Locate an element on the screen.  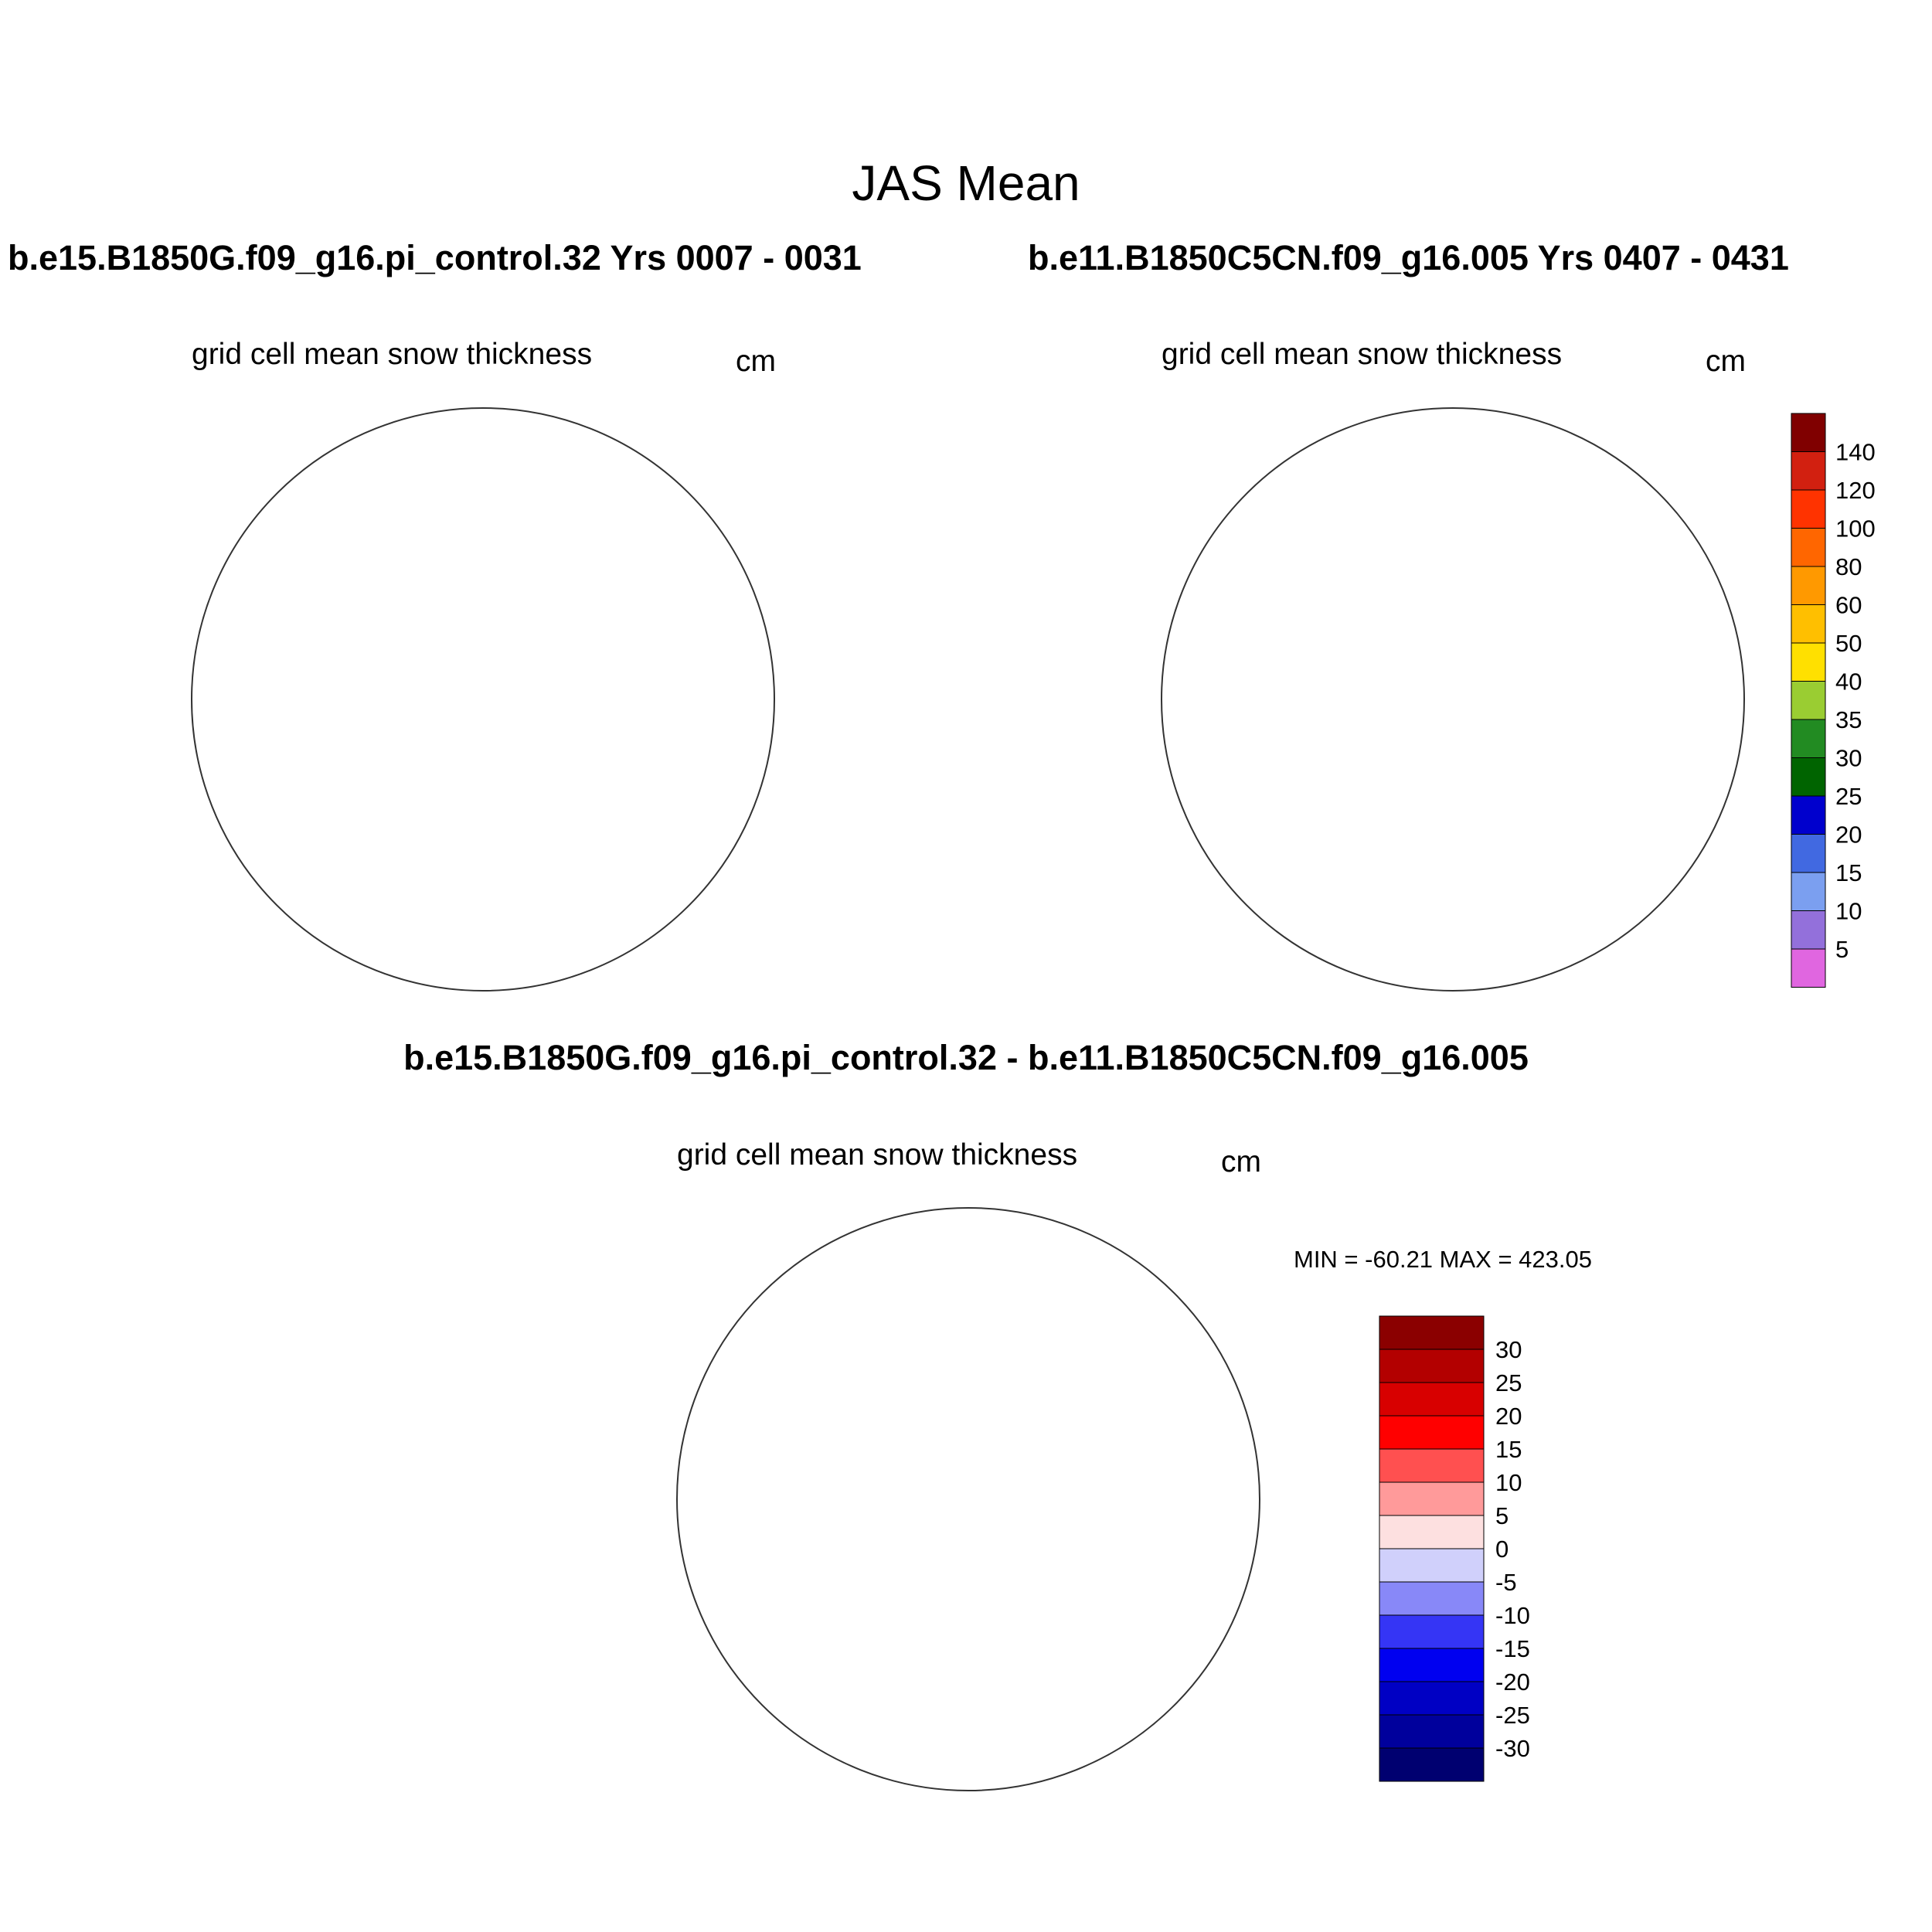
colorbar-top-label: 35 is located at coordinates (1849, 720).